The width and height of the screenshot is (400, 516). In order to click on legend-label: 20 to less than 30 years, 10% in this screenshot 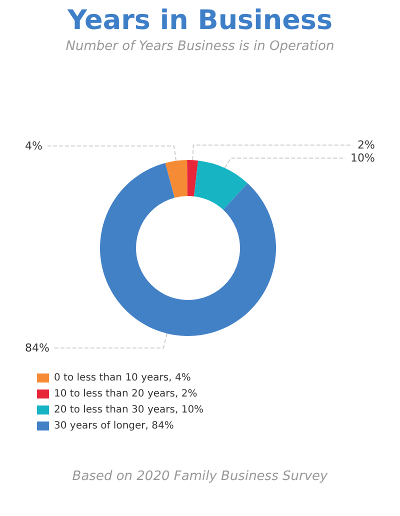, I will do `click(129, 410)`.